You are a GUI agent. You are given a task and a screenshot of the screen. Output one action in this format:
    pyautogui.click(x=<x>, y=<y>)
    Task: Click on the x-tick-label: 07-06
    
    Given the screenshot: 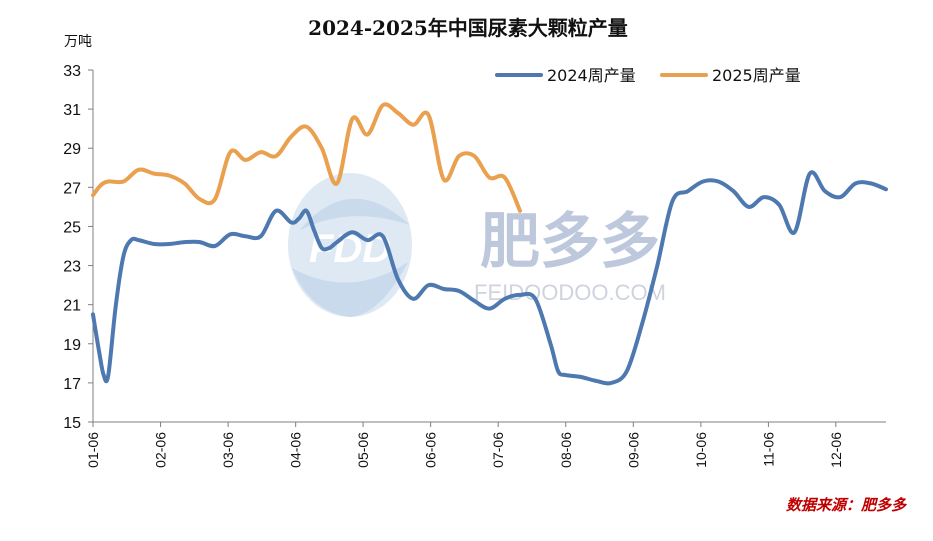 What is the action you would take?
    pyautogui.click(x=498, y=450)
    